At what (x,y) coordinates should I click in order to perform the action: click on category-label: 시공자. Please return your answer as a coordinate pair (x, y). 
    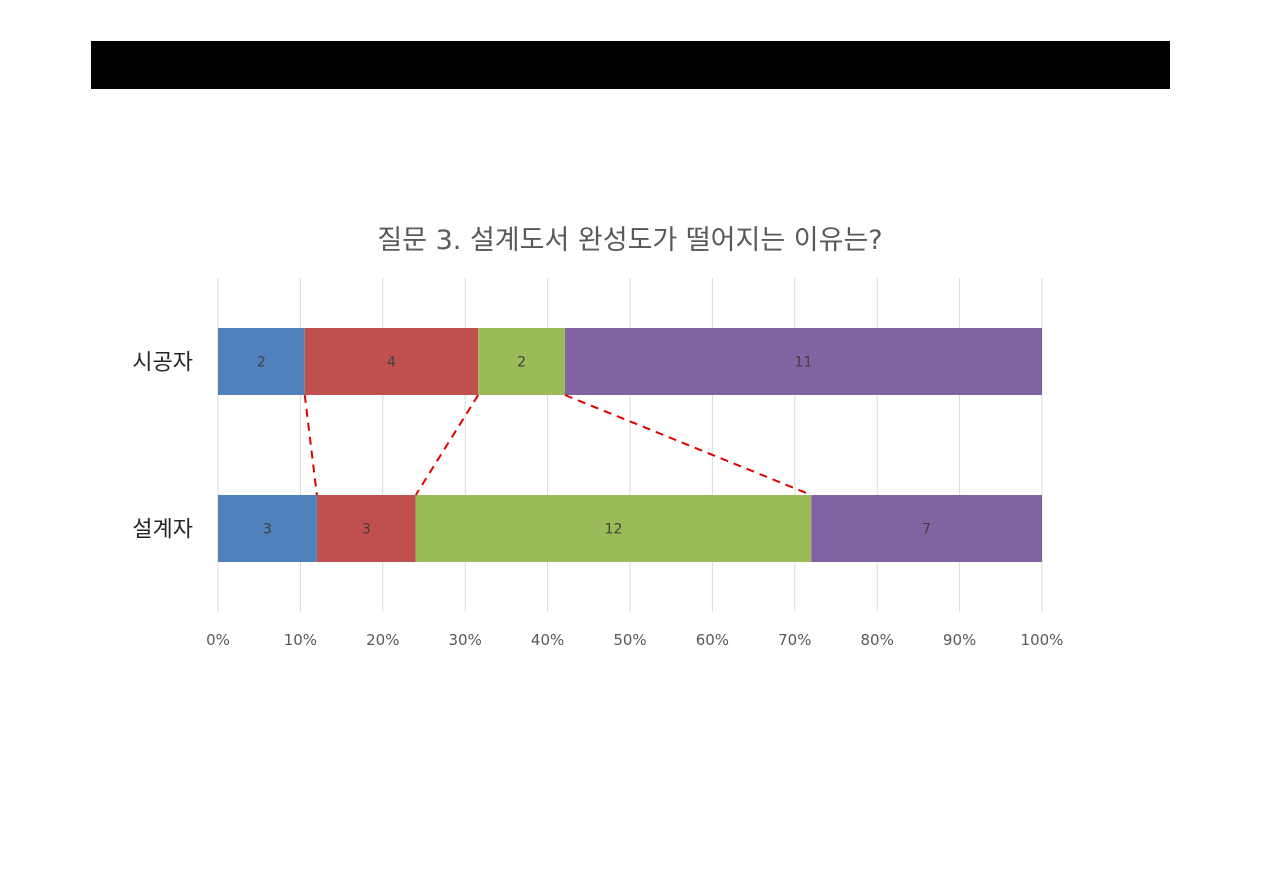
    Looking at the image, I should click on (162, 363).